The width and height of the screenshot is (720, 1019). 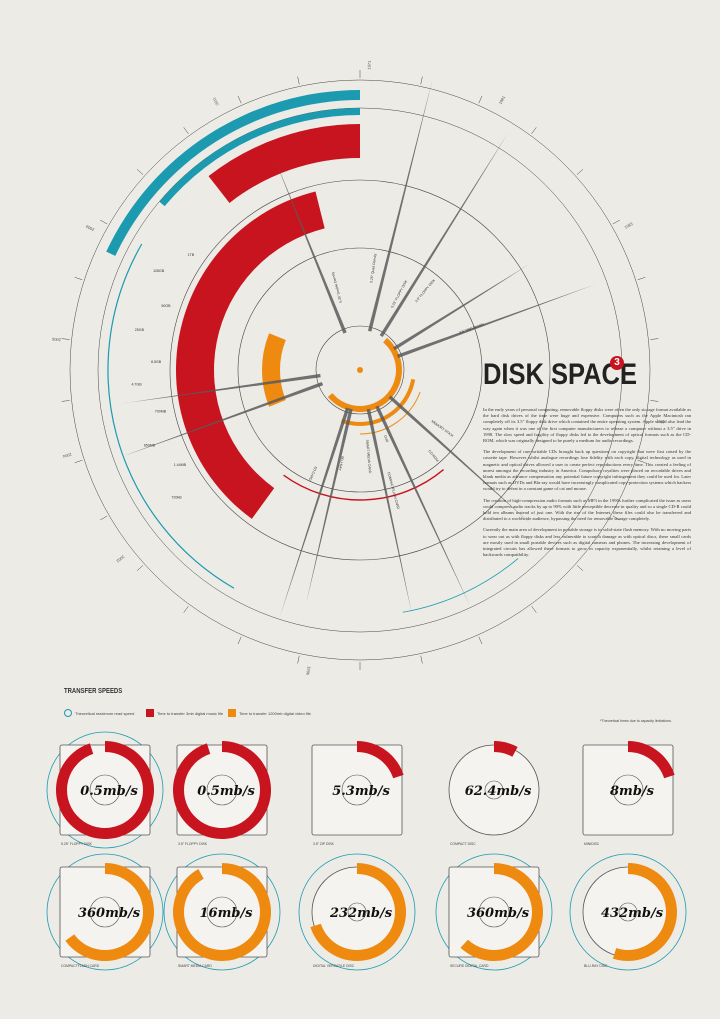 I want to click on capacity-label: 25GB, so click(x=140, y=330).